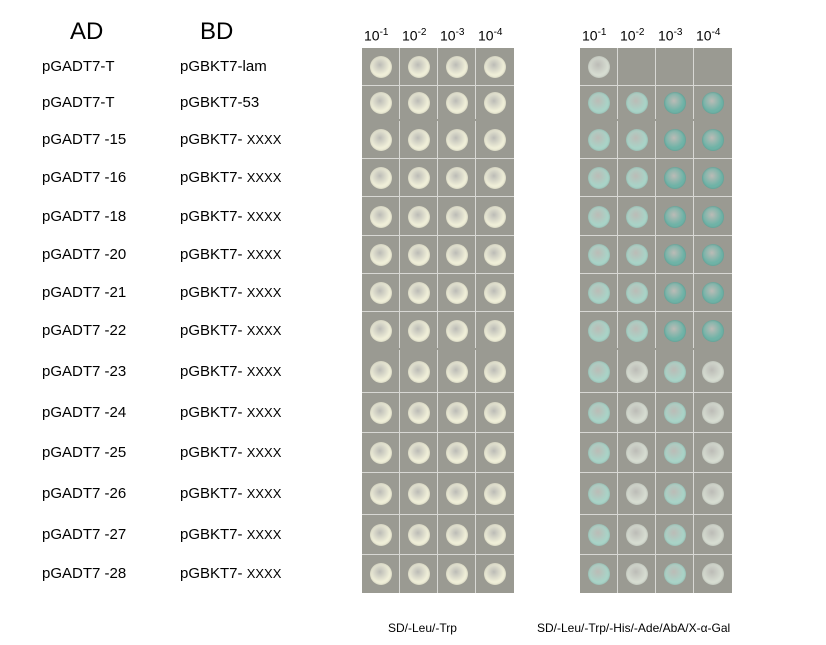  What do you see at coordinates (220, 102) in the screenshot?
I see `bd-label-prefix: pGBKT7-53` at bounding box center [220, 102].